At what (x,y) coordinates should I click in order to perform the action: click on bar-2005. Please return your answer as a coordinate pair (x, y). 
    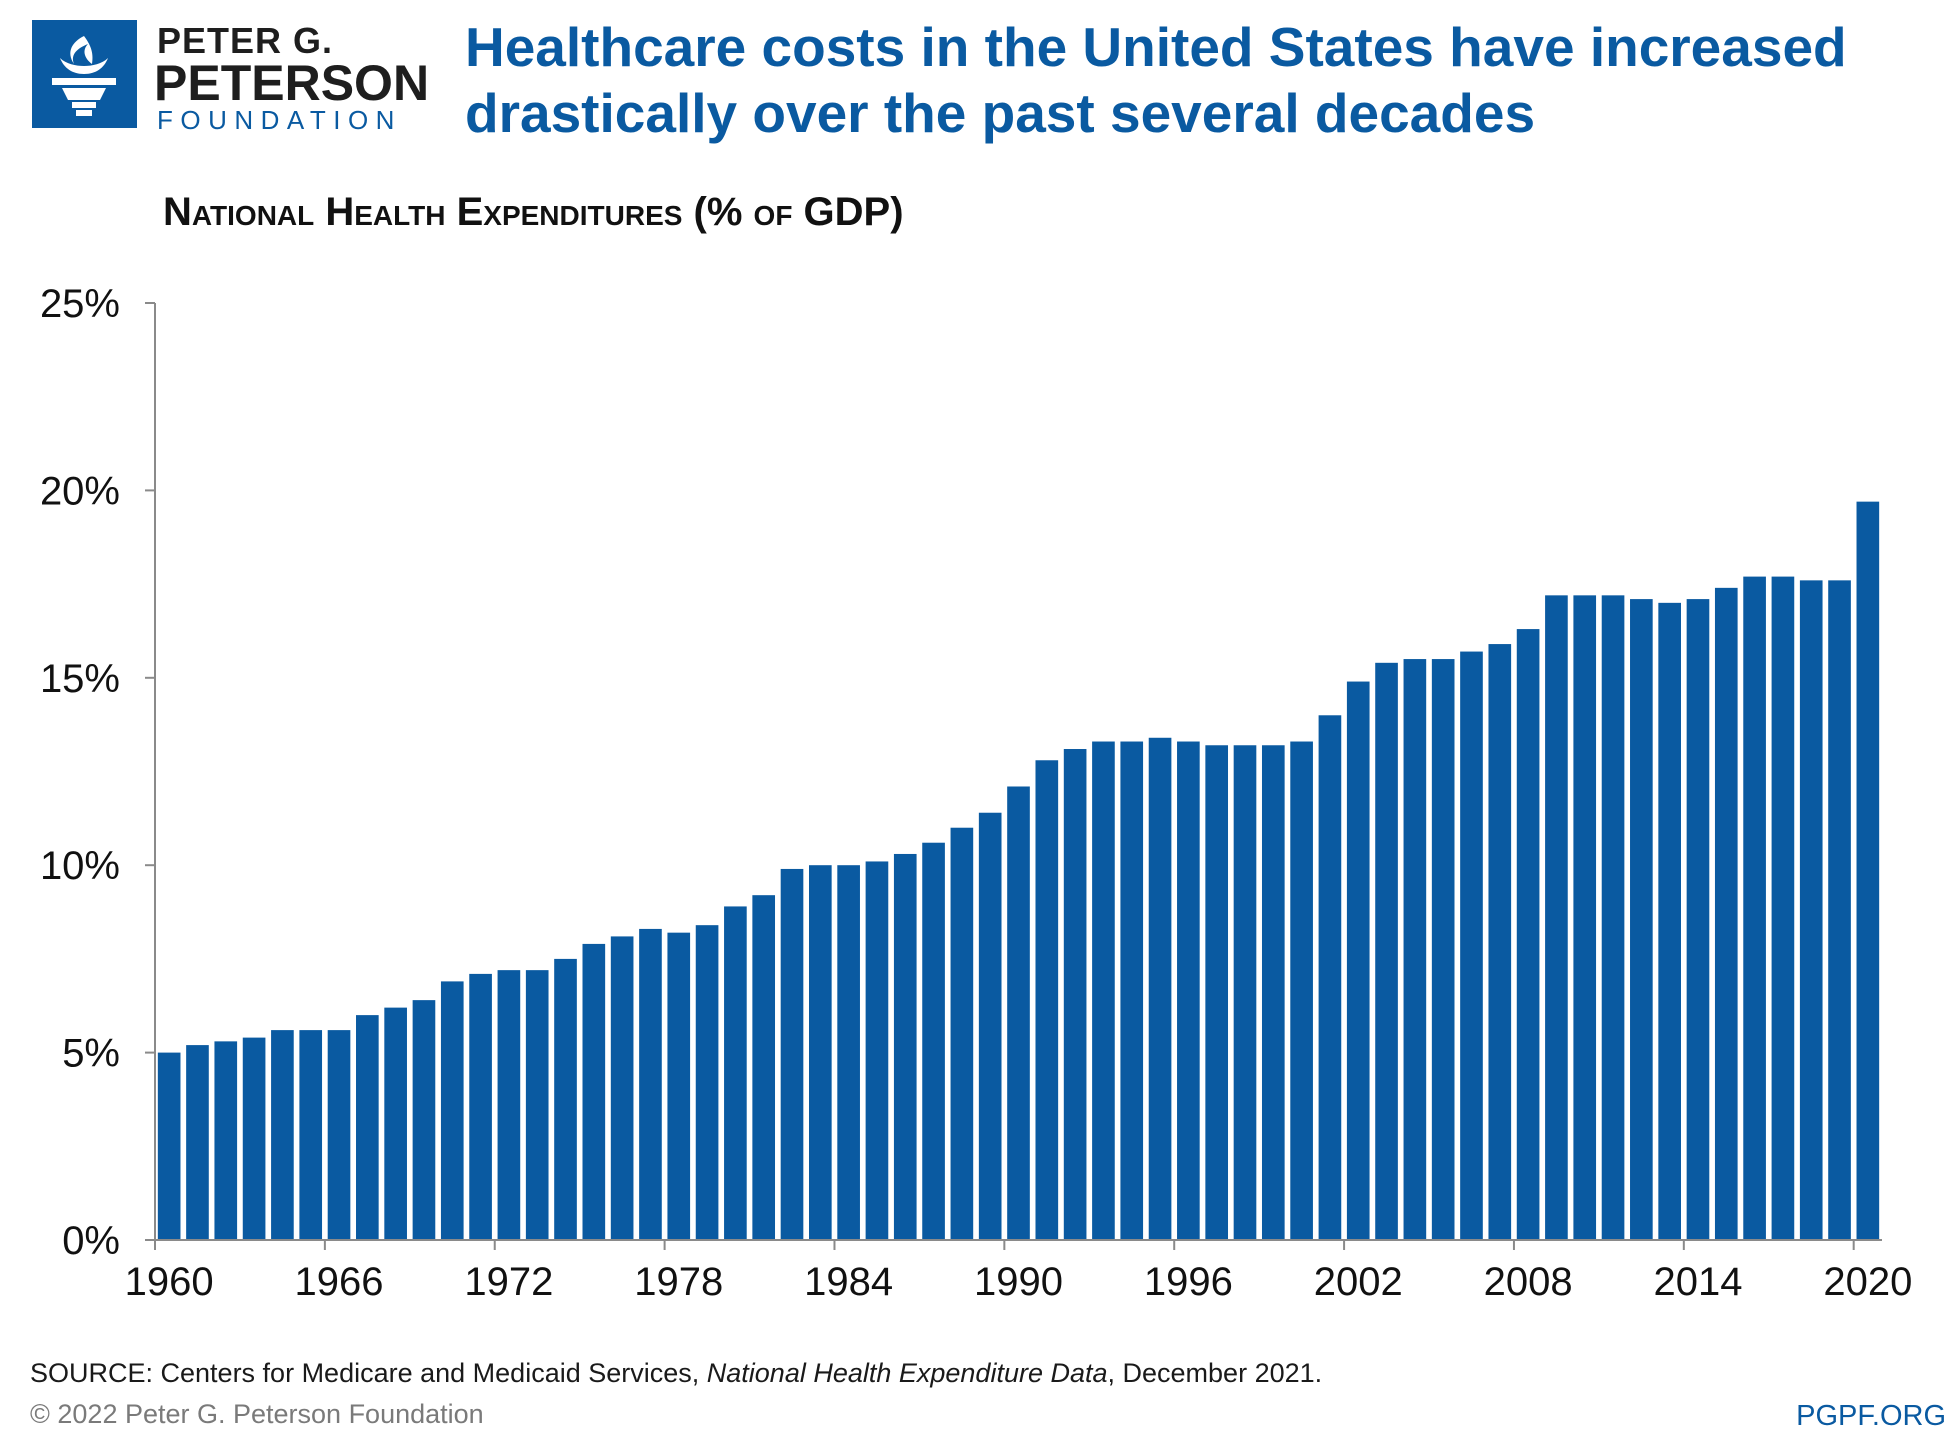
    Looking at the image, I should click on (1443, 949).